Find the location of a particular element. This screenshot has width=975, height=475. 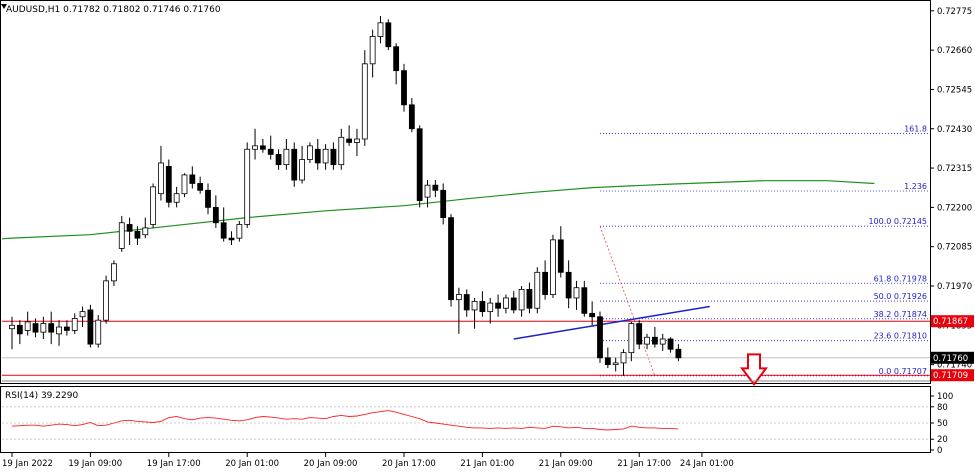

price-tick-label: 0.71740 is located at coordinates (954, 366).